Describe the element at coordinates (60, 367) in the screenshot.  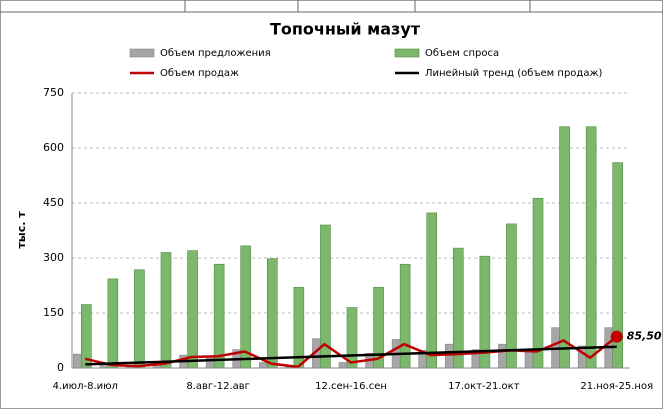
I see `y-tick-label: 0` at that location.